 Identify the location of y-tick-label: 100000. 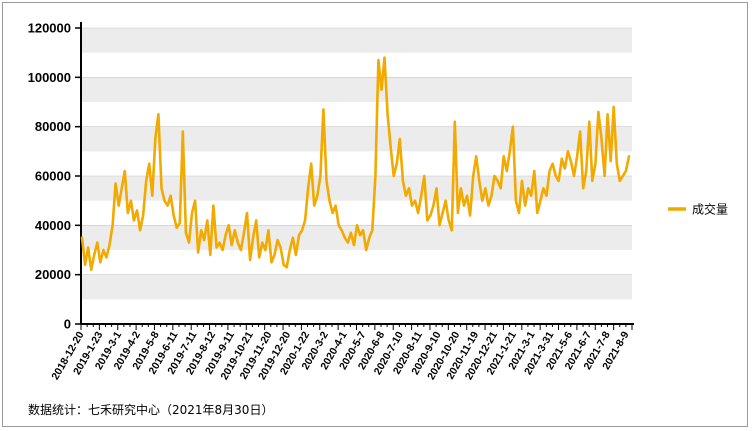
(49, 77).